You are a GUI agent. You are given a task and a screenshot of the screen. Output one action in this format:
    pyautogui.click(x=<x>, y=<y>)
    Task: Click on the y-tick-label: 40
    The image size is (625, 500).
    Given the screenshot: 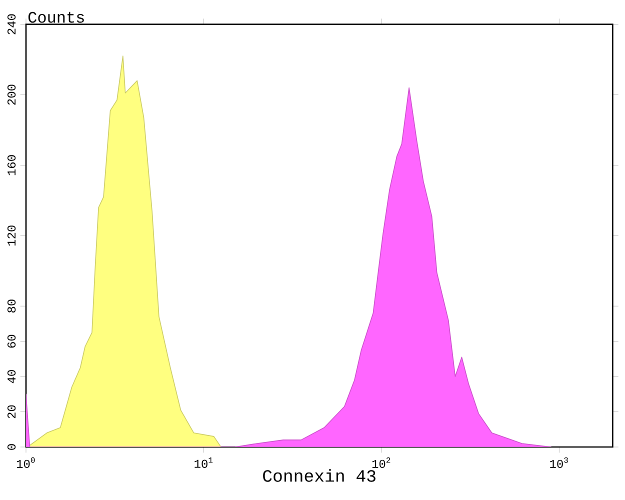 What is the action you would take?
    pyautogui.click(x=11, y=377)
    